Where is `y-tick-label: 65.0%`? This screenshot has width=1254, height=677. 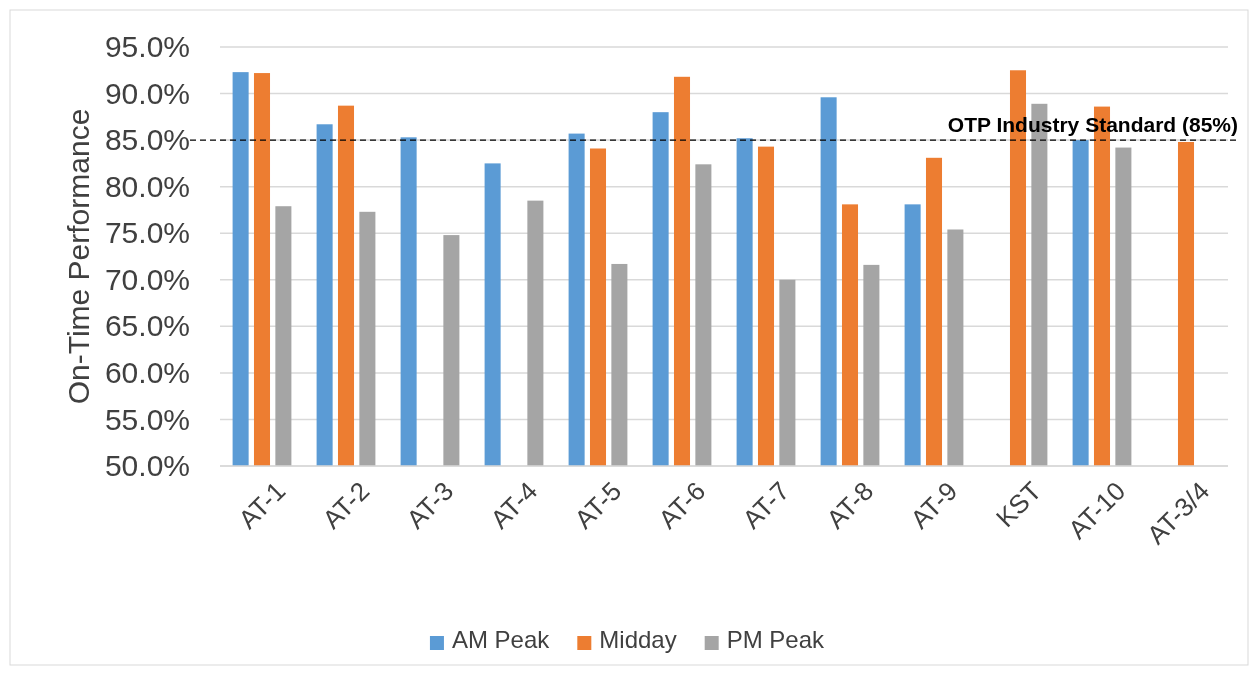
y-tick-label: 65.0% is located at coordinates (147, 326).